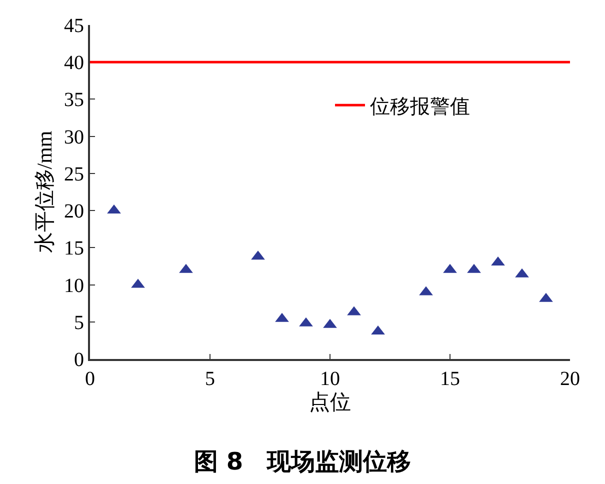  What do you see at coordinates (79, 360) in the screenshot?
I see `y-tick-label: 0` at bounding box center [79, 360].